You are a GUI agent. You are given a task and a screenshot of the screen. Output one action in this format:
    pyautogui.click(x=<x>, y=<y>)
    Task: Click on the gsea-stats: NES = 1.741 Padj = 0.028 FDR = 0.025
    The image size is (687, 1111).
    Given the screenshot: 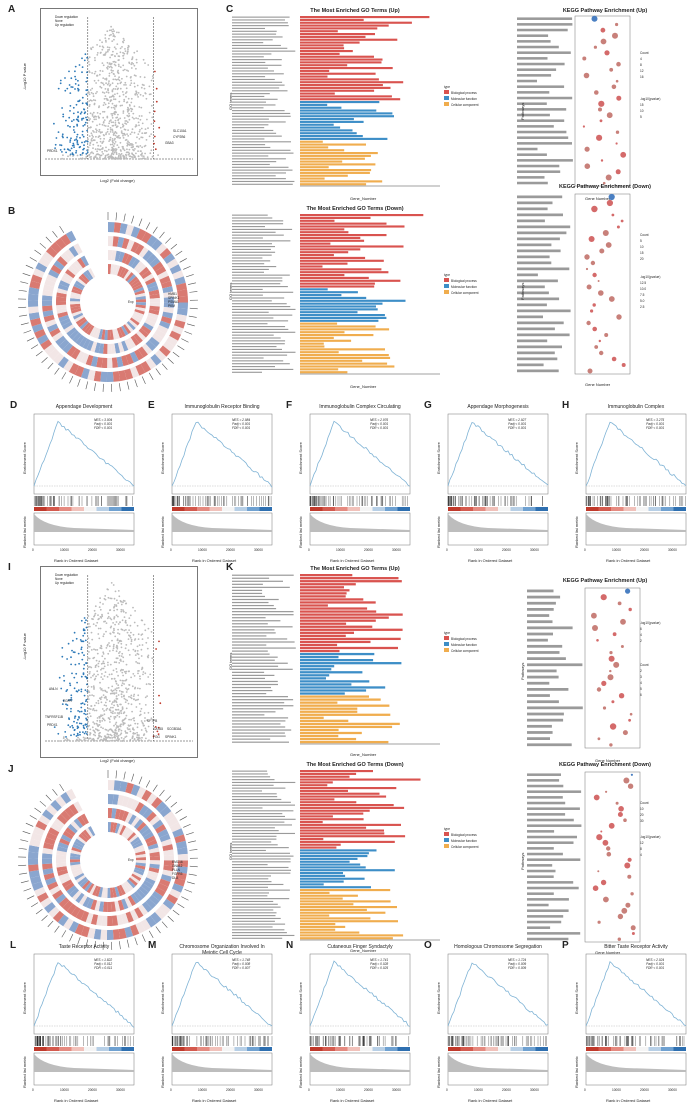 What is the action you would take?
    pyautogui.click(x=379, y=964)
    